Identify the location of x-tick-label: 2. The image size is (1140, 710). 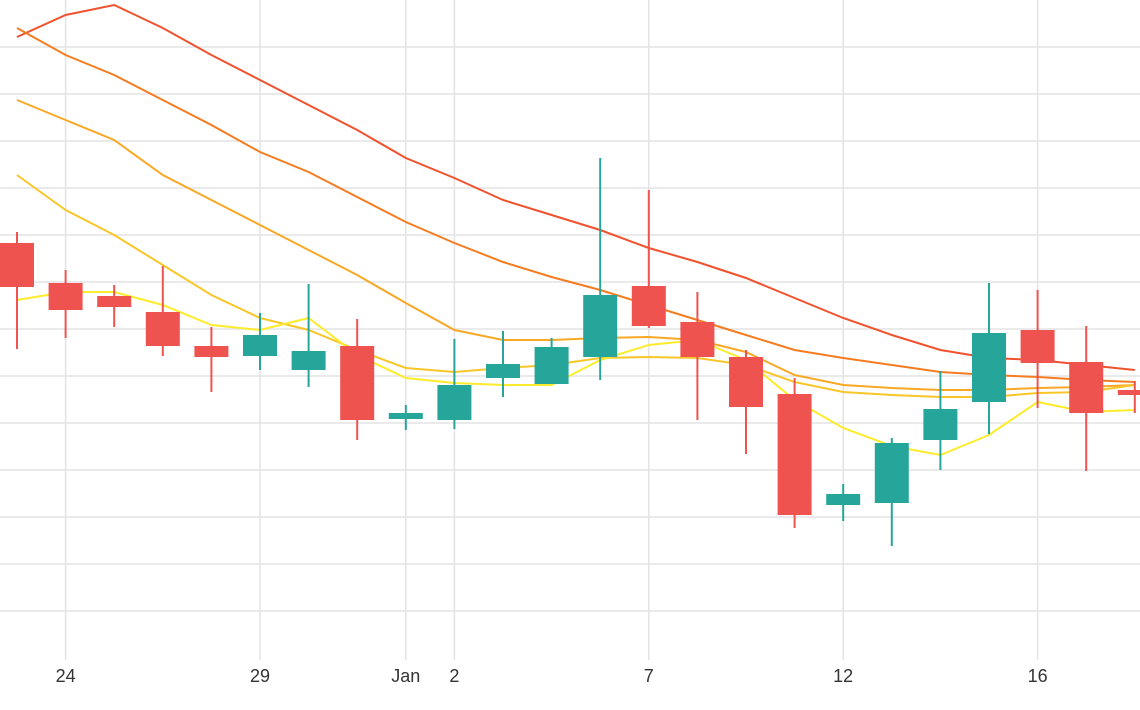
(454, 676).